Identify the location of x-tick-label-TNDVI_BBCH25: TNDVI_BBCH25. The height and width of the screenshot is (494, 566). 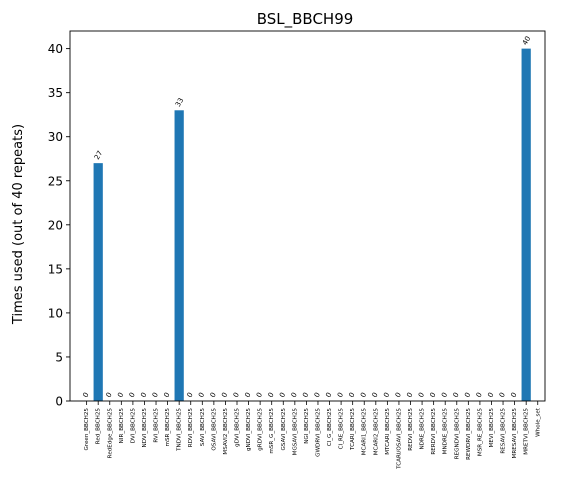
(180, 430).